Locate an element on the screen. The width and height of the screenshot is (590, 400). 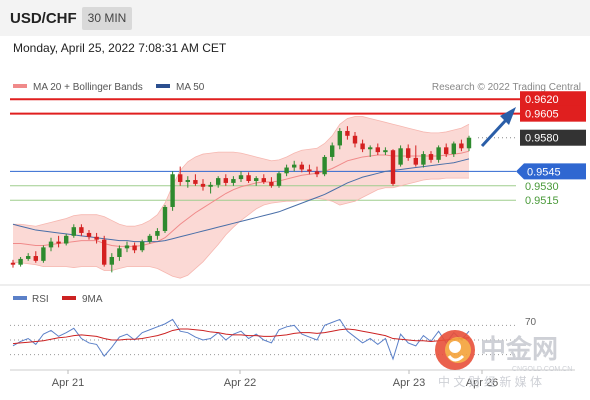
watermark-url: CNGOLD.COM.CN is located at coordinates (542, 369).